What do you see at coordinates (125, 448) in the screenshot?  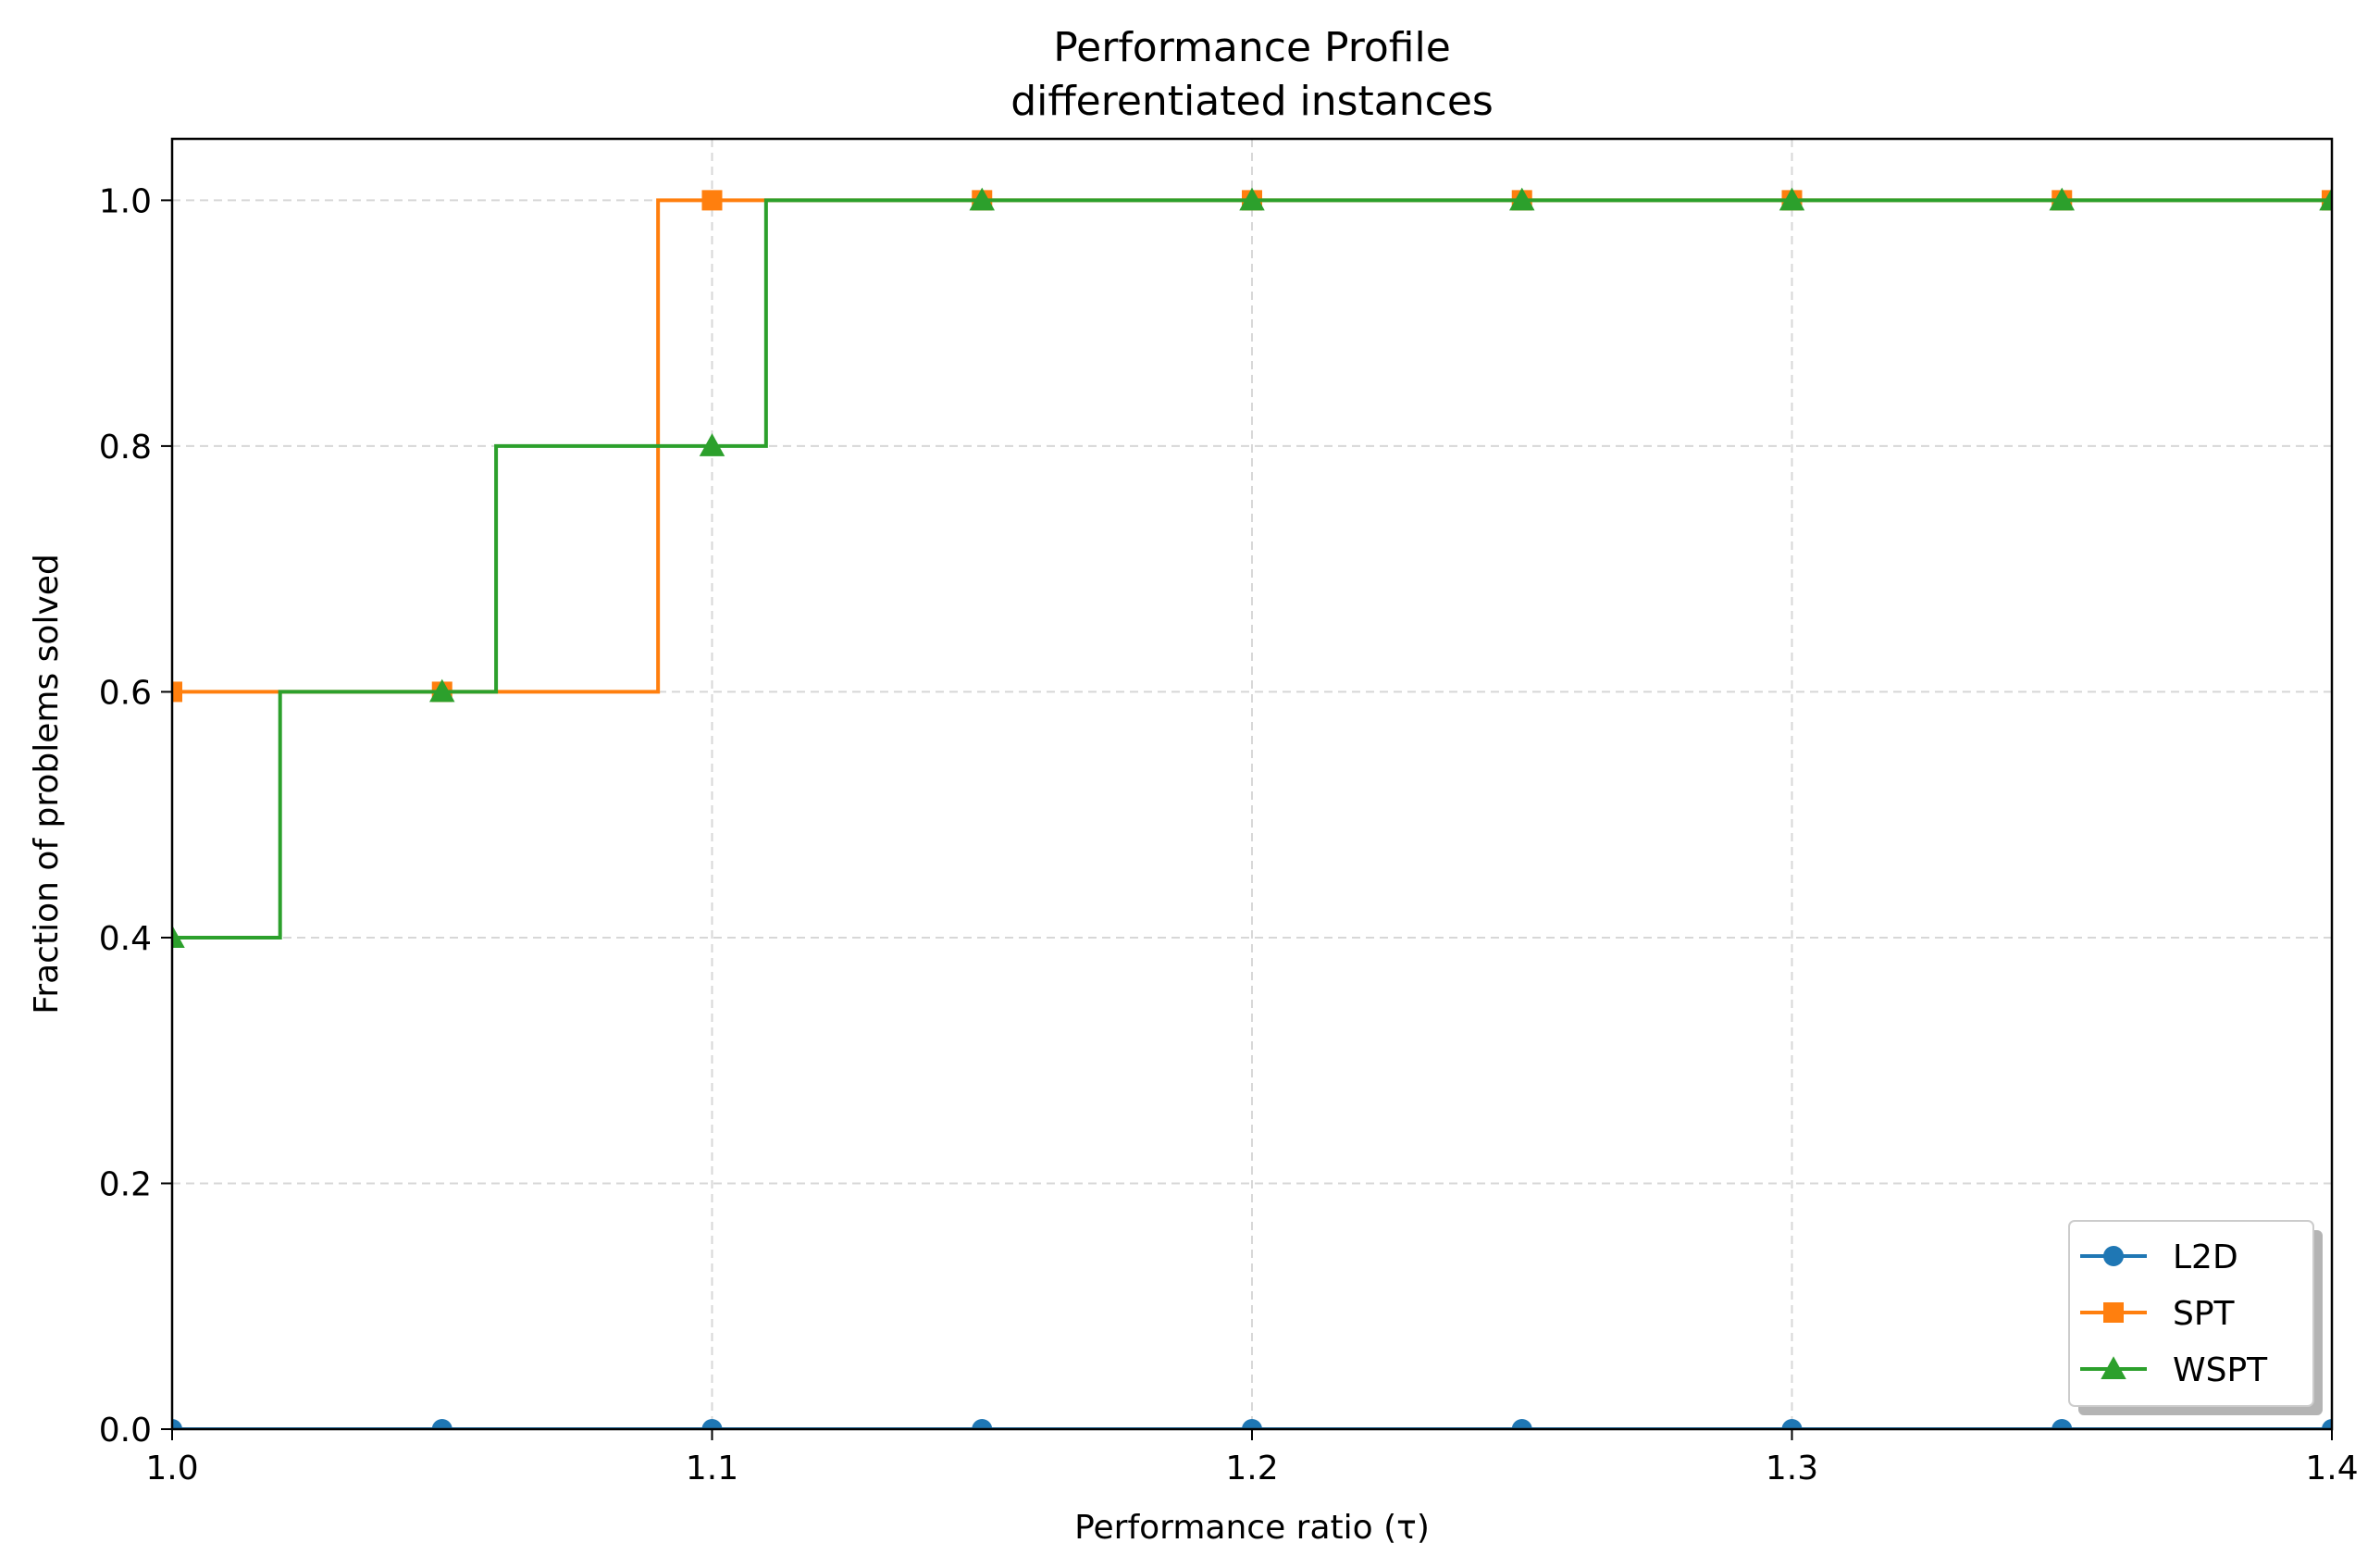 I see `y-tick-label: 0.8` at bounding box center [125, 448].